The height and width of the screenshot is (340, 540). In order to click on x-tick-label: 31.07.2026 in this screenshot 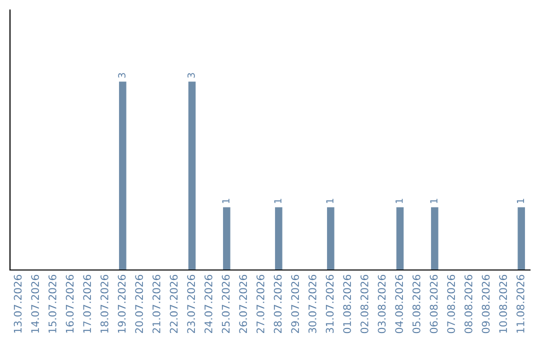, I will do `click(330, 304)`.